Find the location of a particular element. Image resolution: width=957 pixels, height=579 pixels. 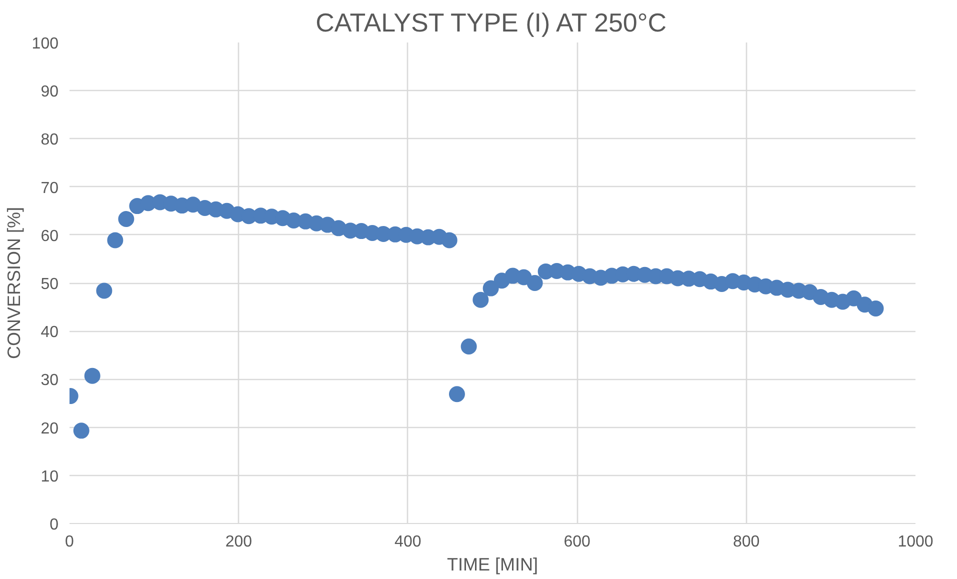

x-tick-label: 600 is located at coordinates (577, 542).